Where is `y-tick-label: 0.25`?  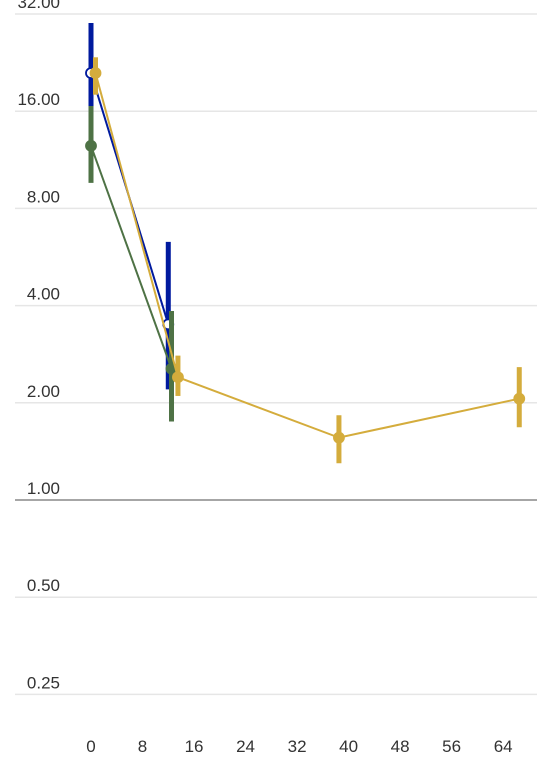
y-tick-label: 0.25 is located at coordinates (43, 682).